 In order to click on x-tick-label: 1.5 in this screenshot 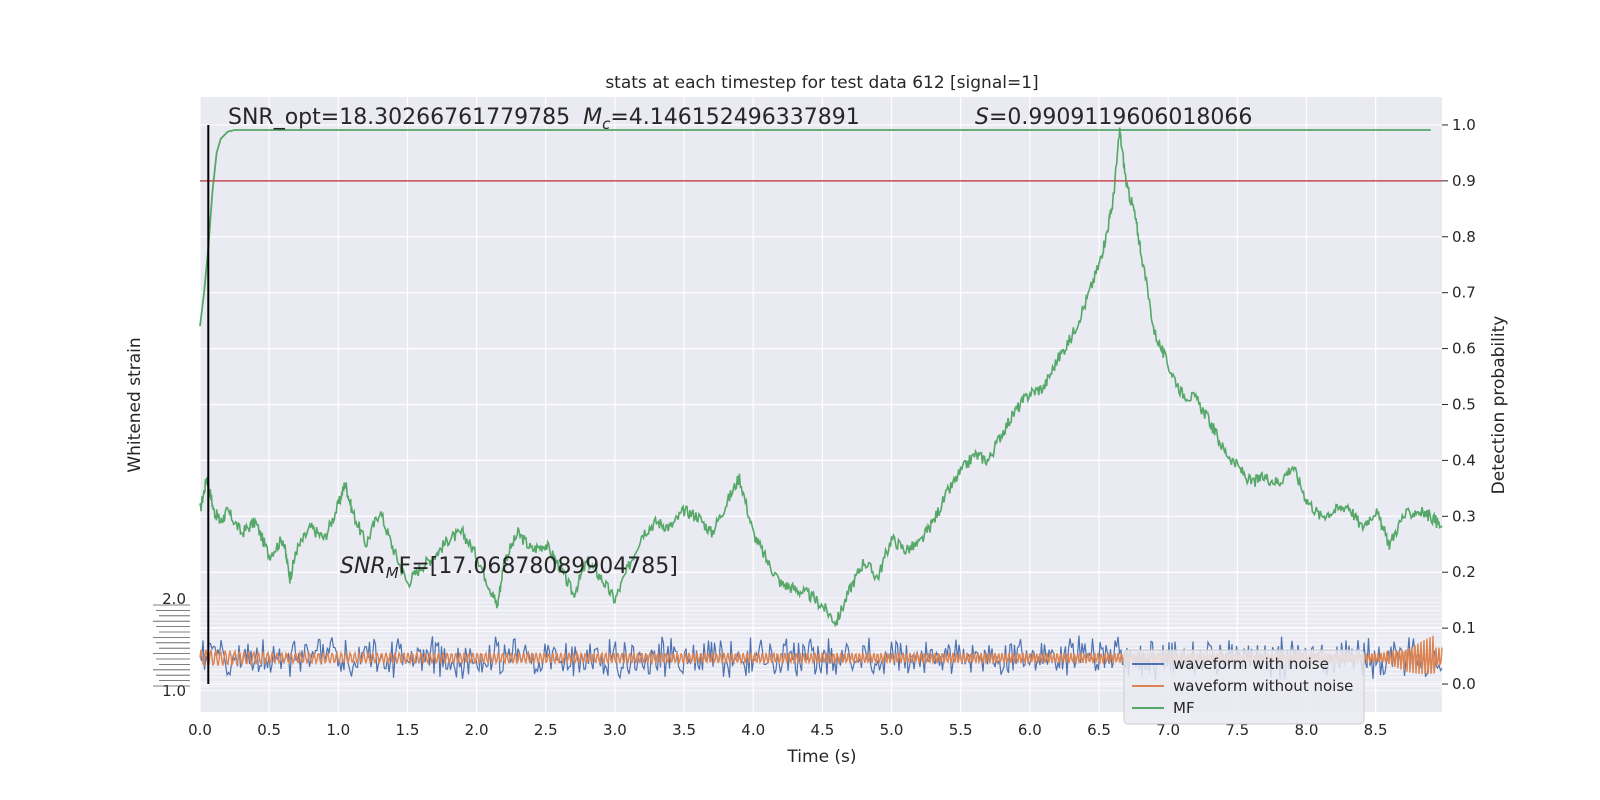, I will do `click(408, 730)`.